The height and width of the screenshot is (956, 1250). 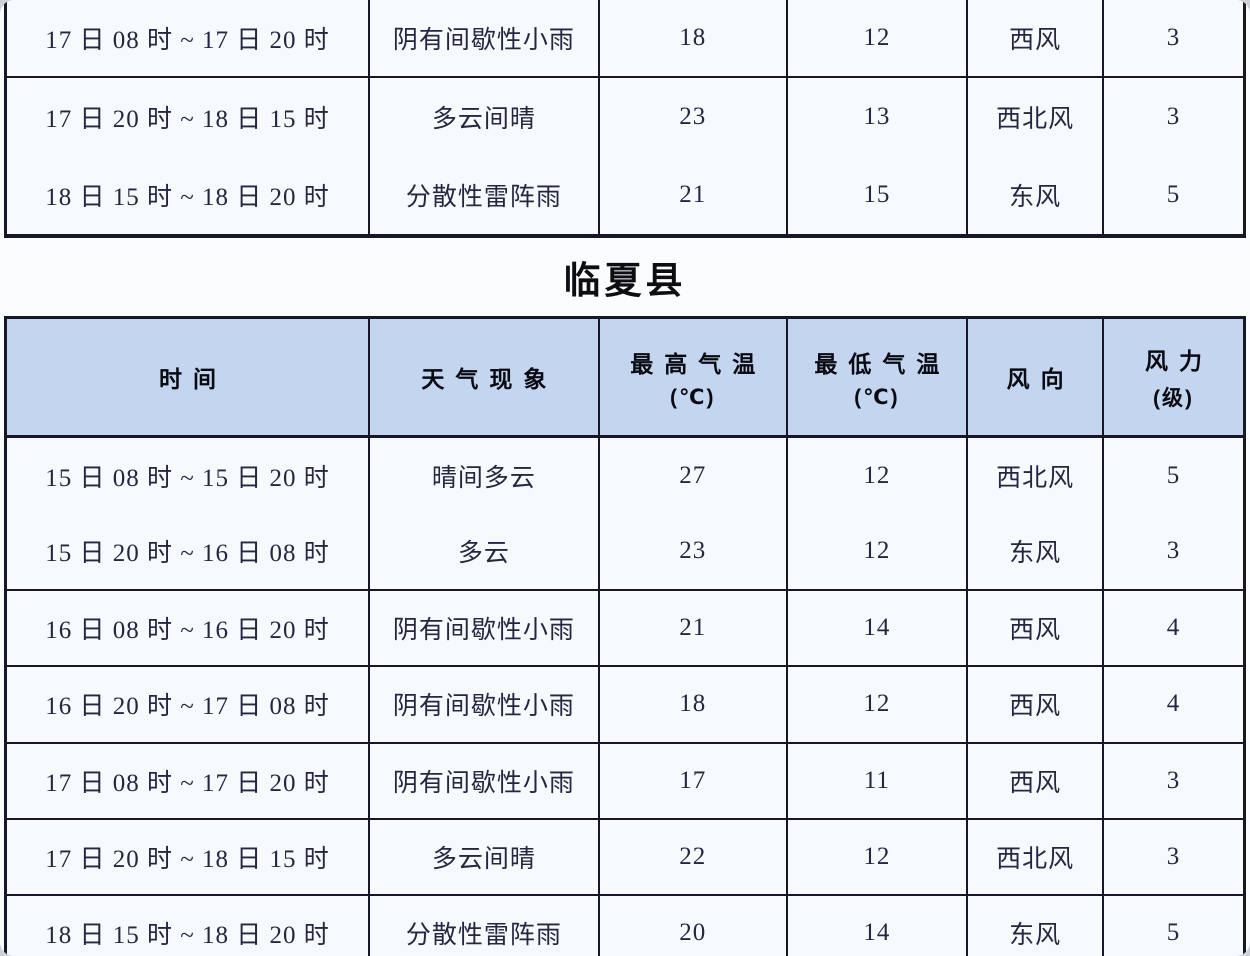 I want to click on forecast-row: 16 日 08 时 ~ 16 日 20 时 阴有间歇性小雨 21 14 西风 4, so click(x=625, y=629).